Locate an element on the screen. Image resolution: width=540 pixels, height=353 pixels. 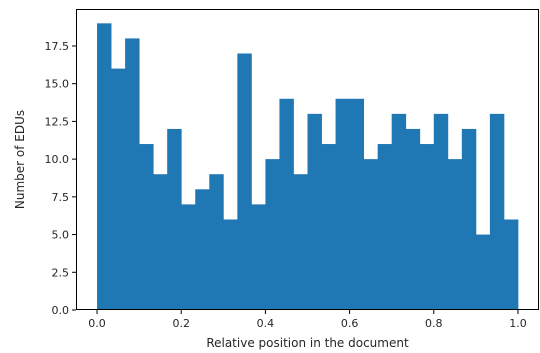
x-tick-label: 0.4 is located at coordinates (266, 323).